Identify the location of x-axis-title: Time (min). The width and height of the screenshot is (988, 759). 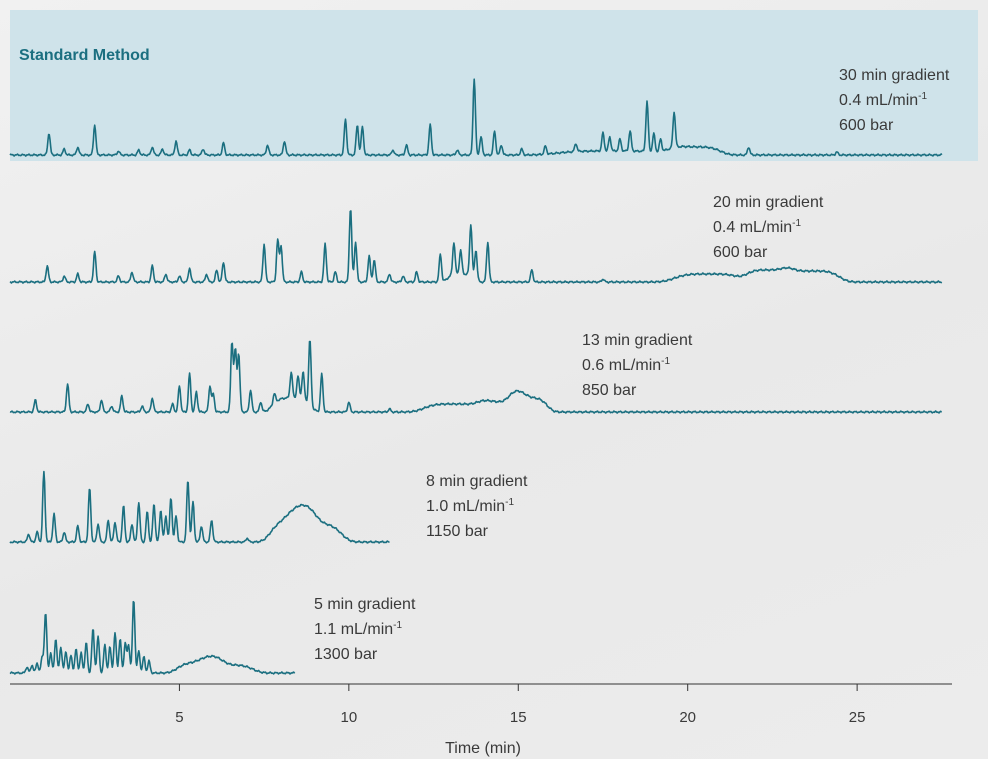
(483, 748).